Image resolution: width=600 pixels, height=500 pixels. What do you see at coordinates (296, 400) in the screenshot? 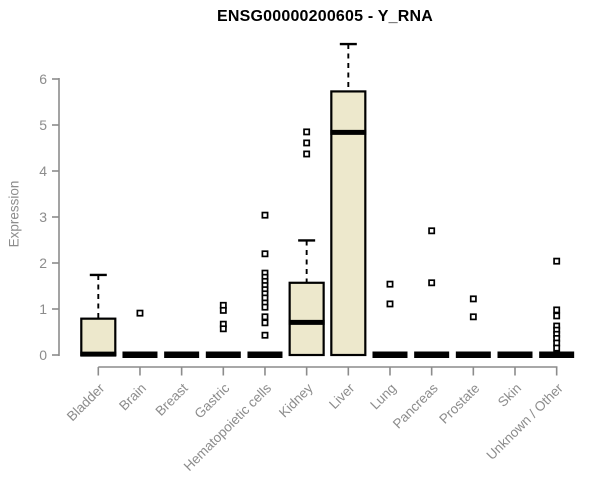
I see `x-tick-label: Kidney` at bounding box center [296, 400].